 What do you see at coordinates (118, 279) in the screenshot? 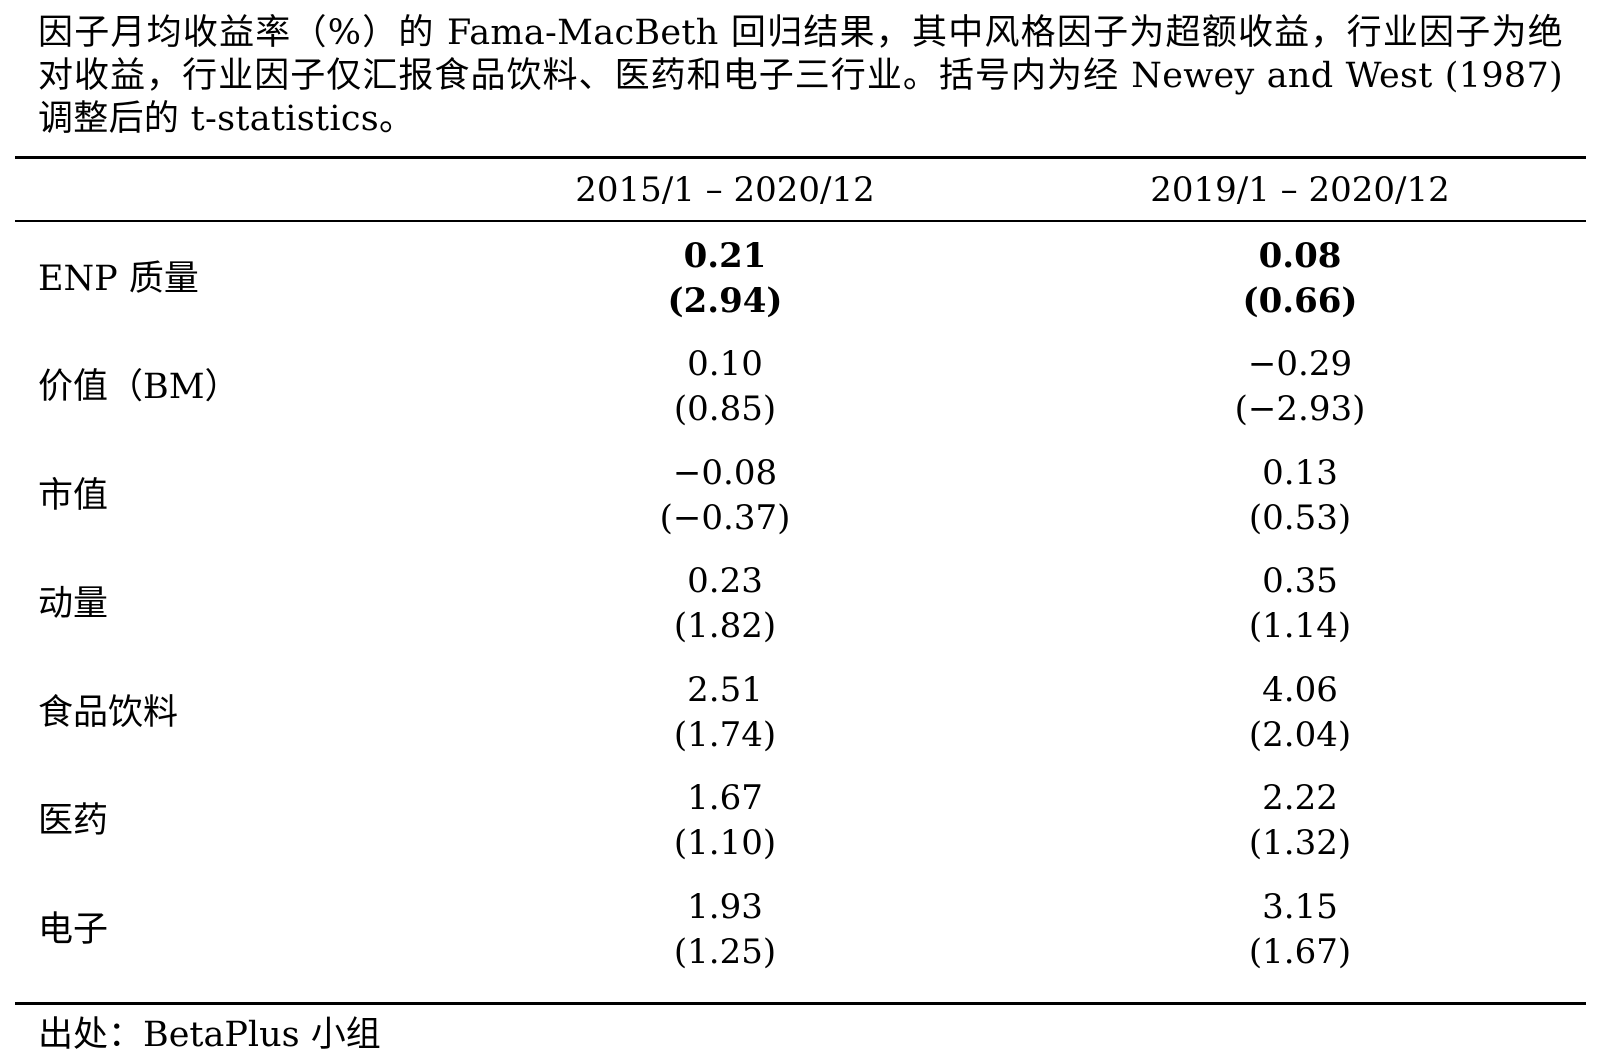
I see `row-label: ENP 质量` at bounding box center [118, 279].